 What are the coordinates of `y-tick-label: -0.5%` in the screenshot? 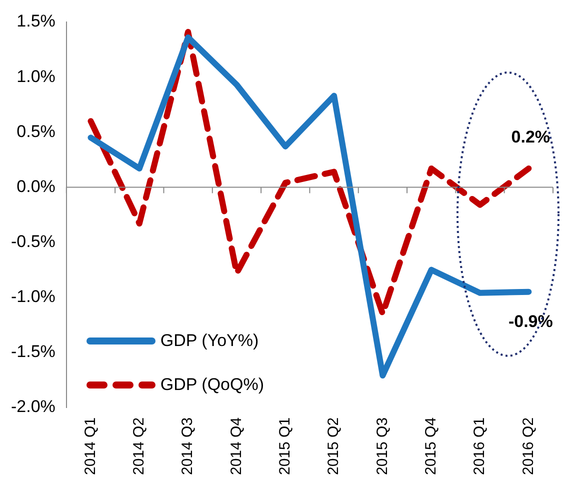 It's located at (33, 241).